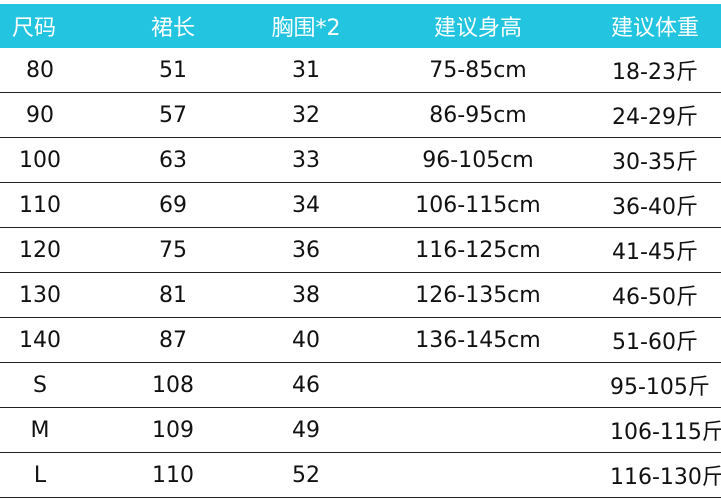 This screenshot has height=500, width=721. Describe the element at coordinates (478, 250) in the screenshot. I see `cell-height: 116-125cm` at that location.